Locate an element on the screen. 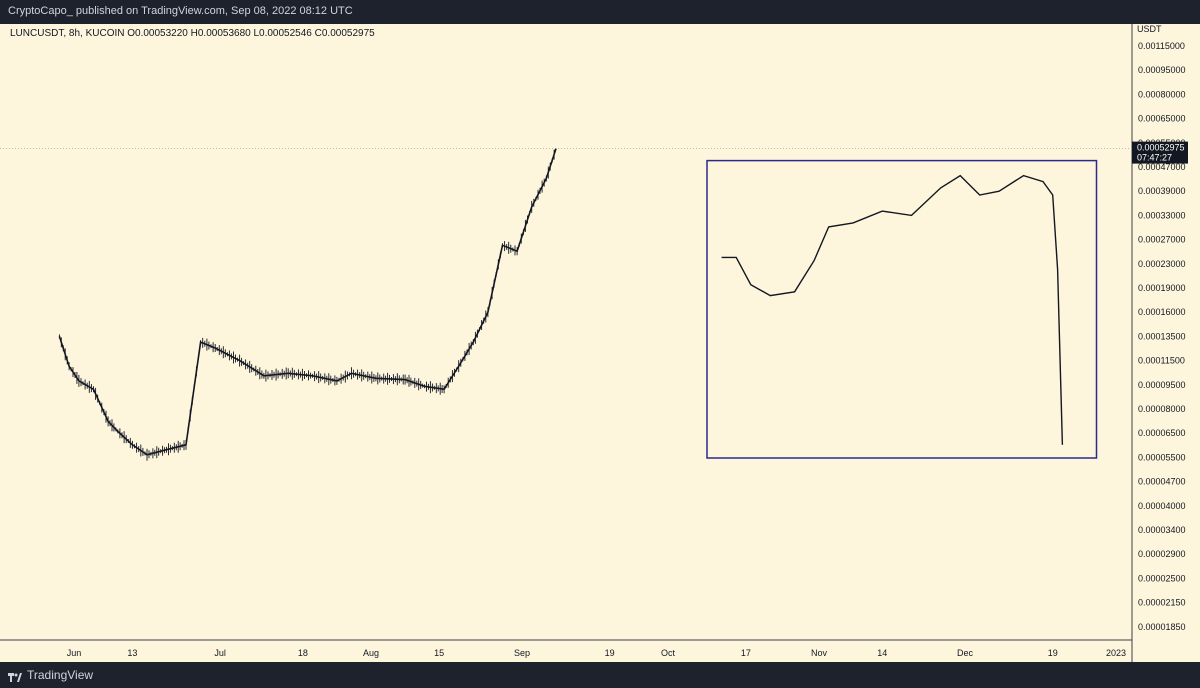 Image resolution: width=1200 pixels, height=688 pixels. y-tick-label: 0.00009500 is located at coordinates (1162, 385).